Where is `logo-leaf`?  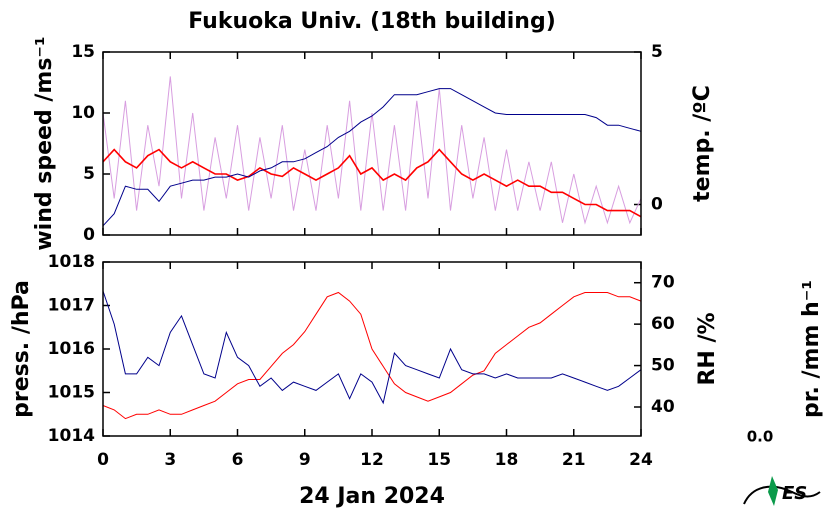 logo-leaf is located at coordinates (773, 491).